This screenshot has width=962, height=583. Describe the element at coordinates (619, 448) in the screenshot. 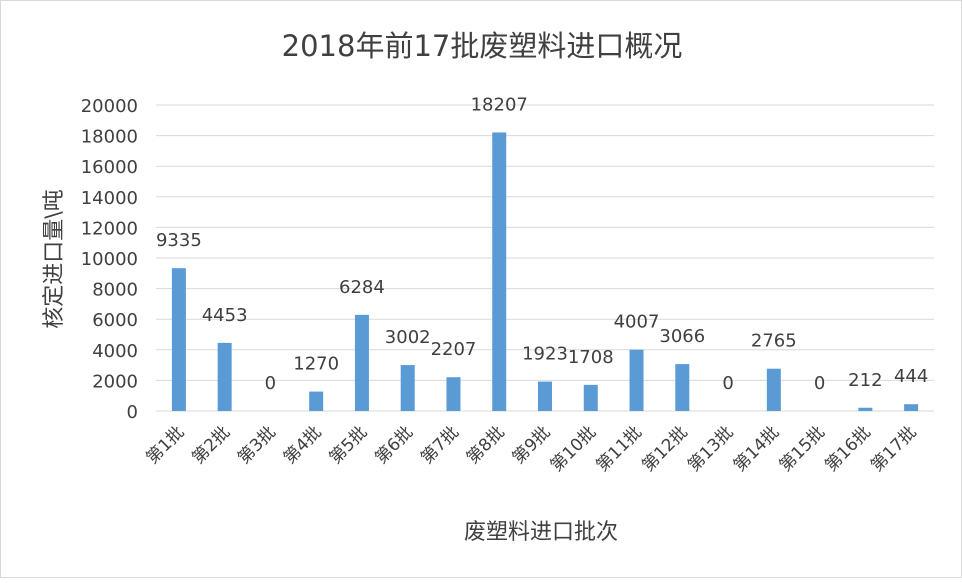

I see `x-tick-label: 第11批` at that location.